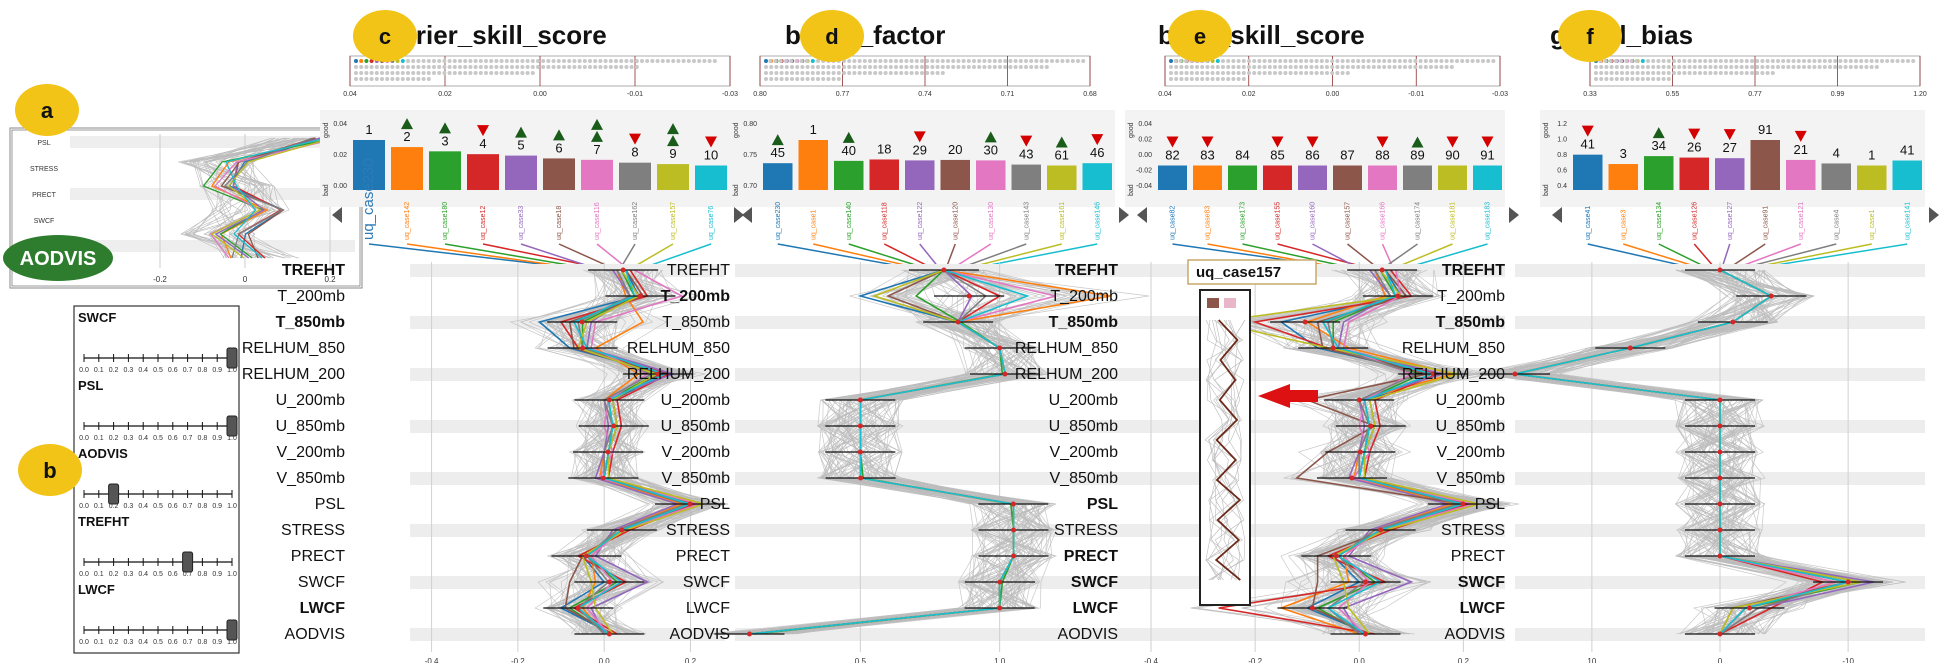  What do you see at coordinates (955, 221) in the screenshot?
I see `case-label: uq_case120` at bounding box center [955, 221].